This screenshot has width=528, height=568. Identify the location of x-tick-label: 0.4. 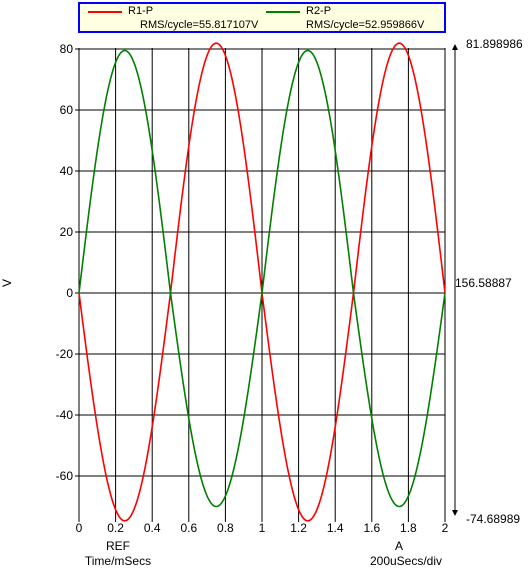
(152, 528).